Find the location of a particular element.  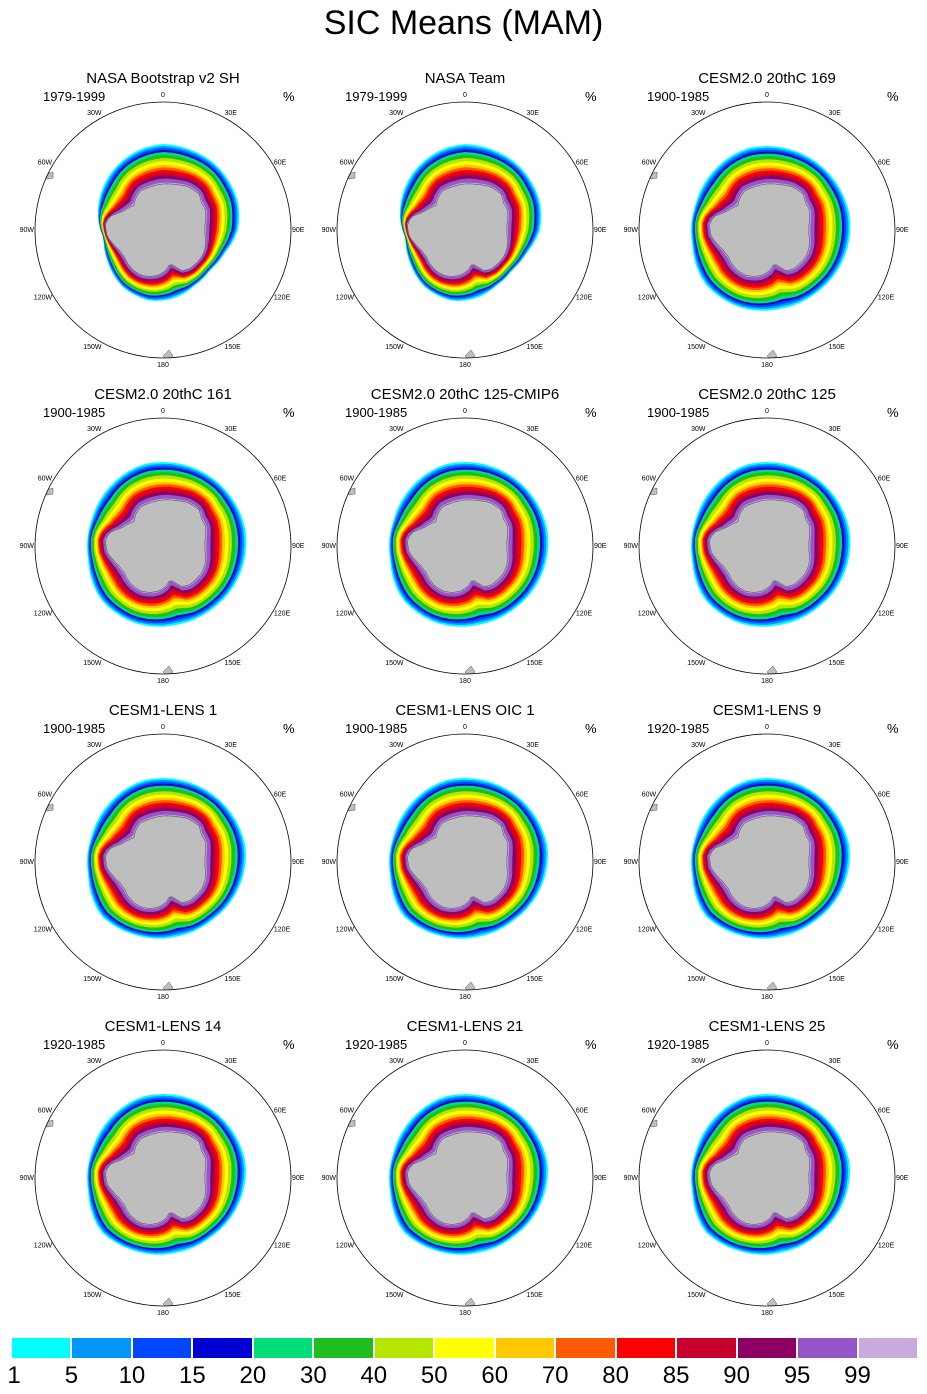

panel-title: CESM1-LENS 14 is located at coordinates (163, 1026).